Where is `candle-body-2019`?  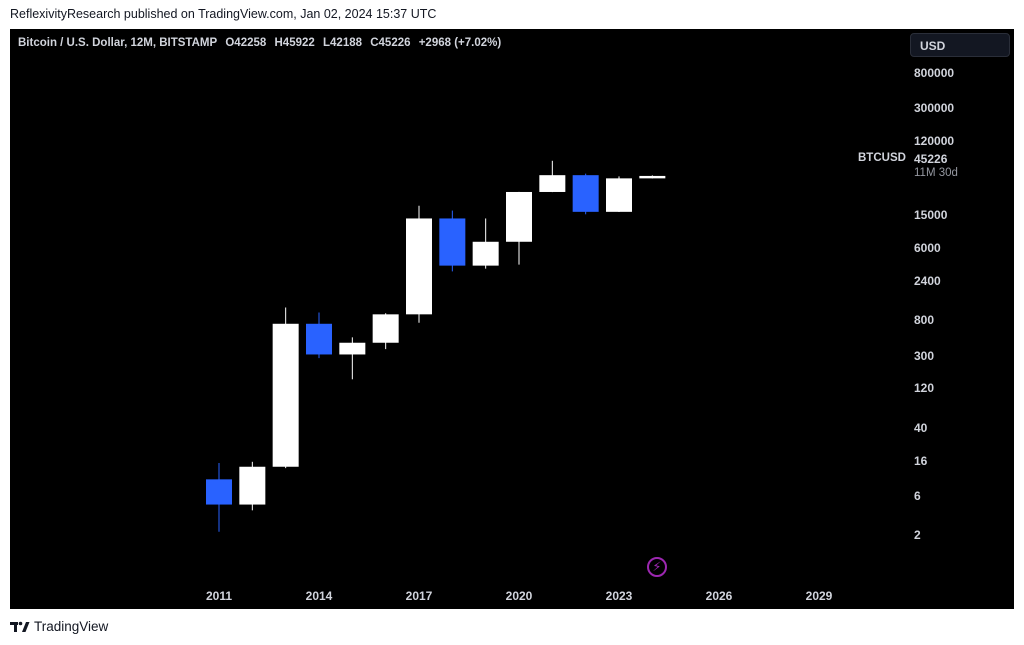 candle-body-2019 is located at coordinates (485, 253).